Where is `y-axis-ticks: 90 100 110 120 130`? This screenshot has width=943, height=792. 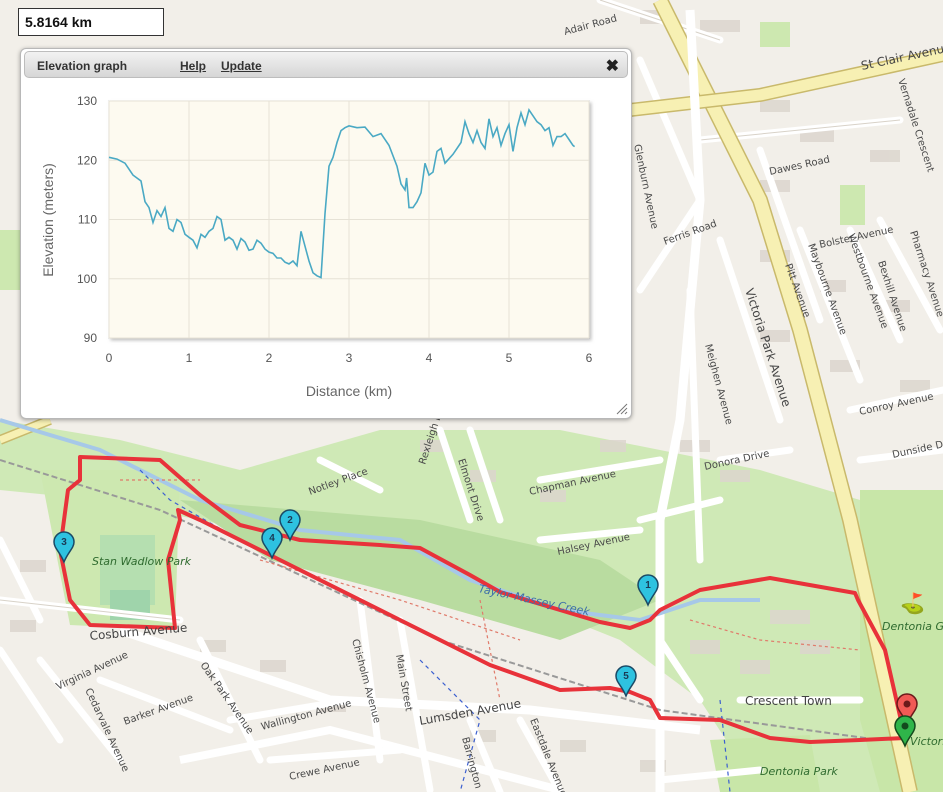 y-axis-ticks: 90 100 110 120 130 is located at coordinates (87, 219).